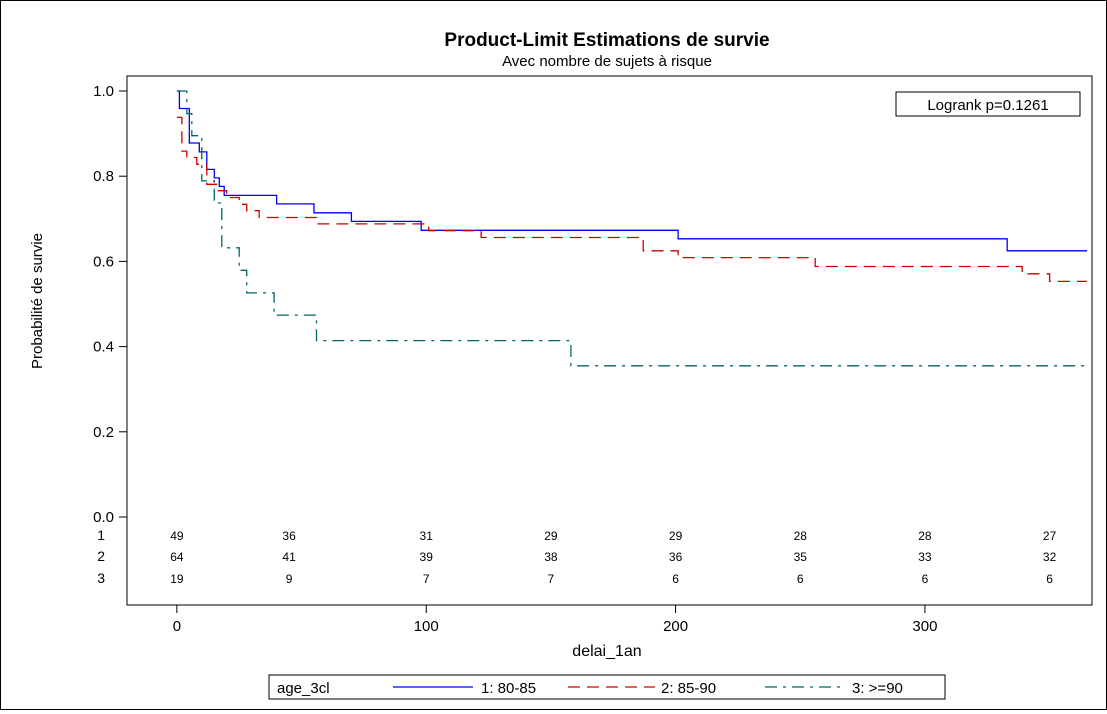 This screenshot has width=1107, height=714. I want to click on at-risk-row-label: 1, so click(101, 535).